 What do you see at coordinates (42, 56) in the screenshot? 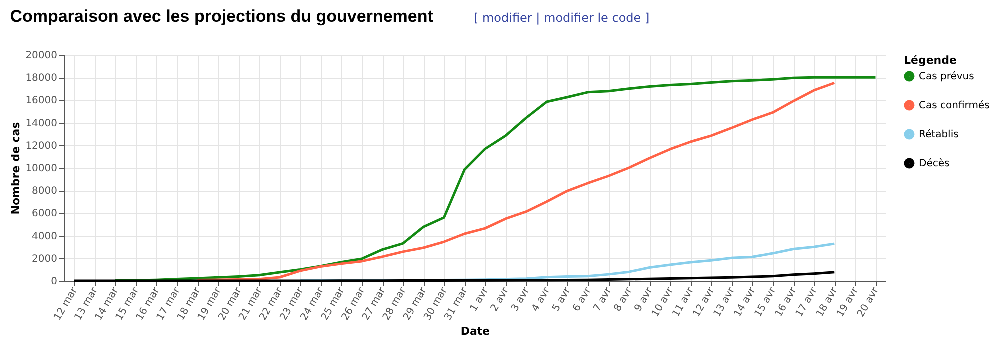
I see `y-tick-label: 20000` at bounding box center [42, 56].